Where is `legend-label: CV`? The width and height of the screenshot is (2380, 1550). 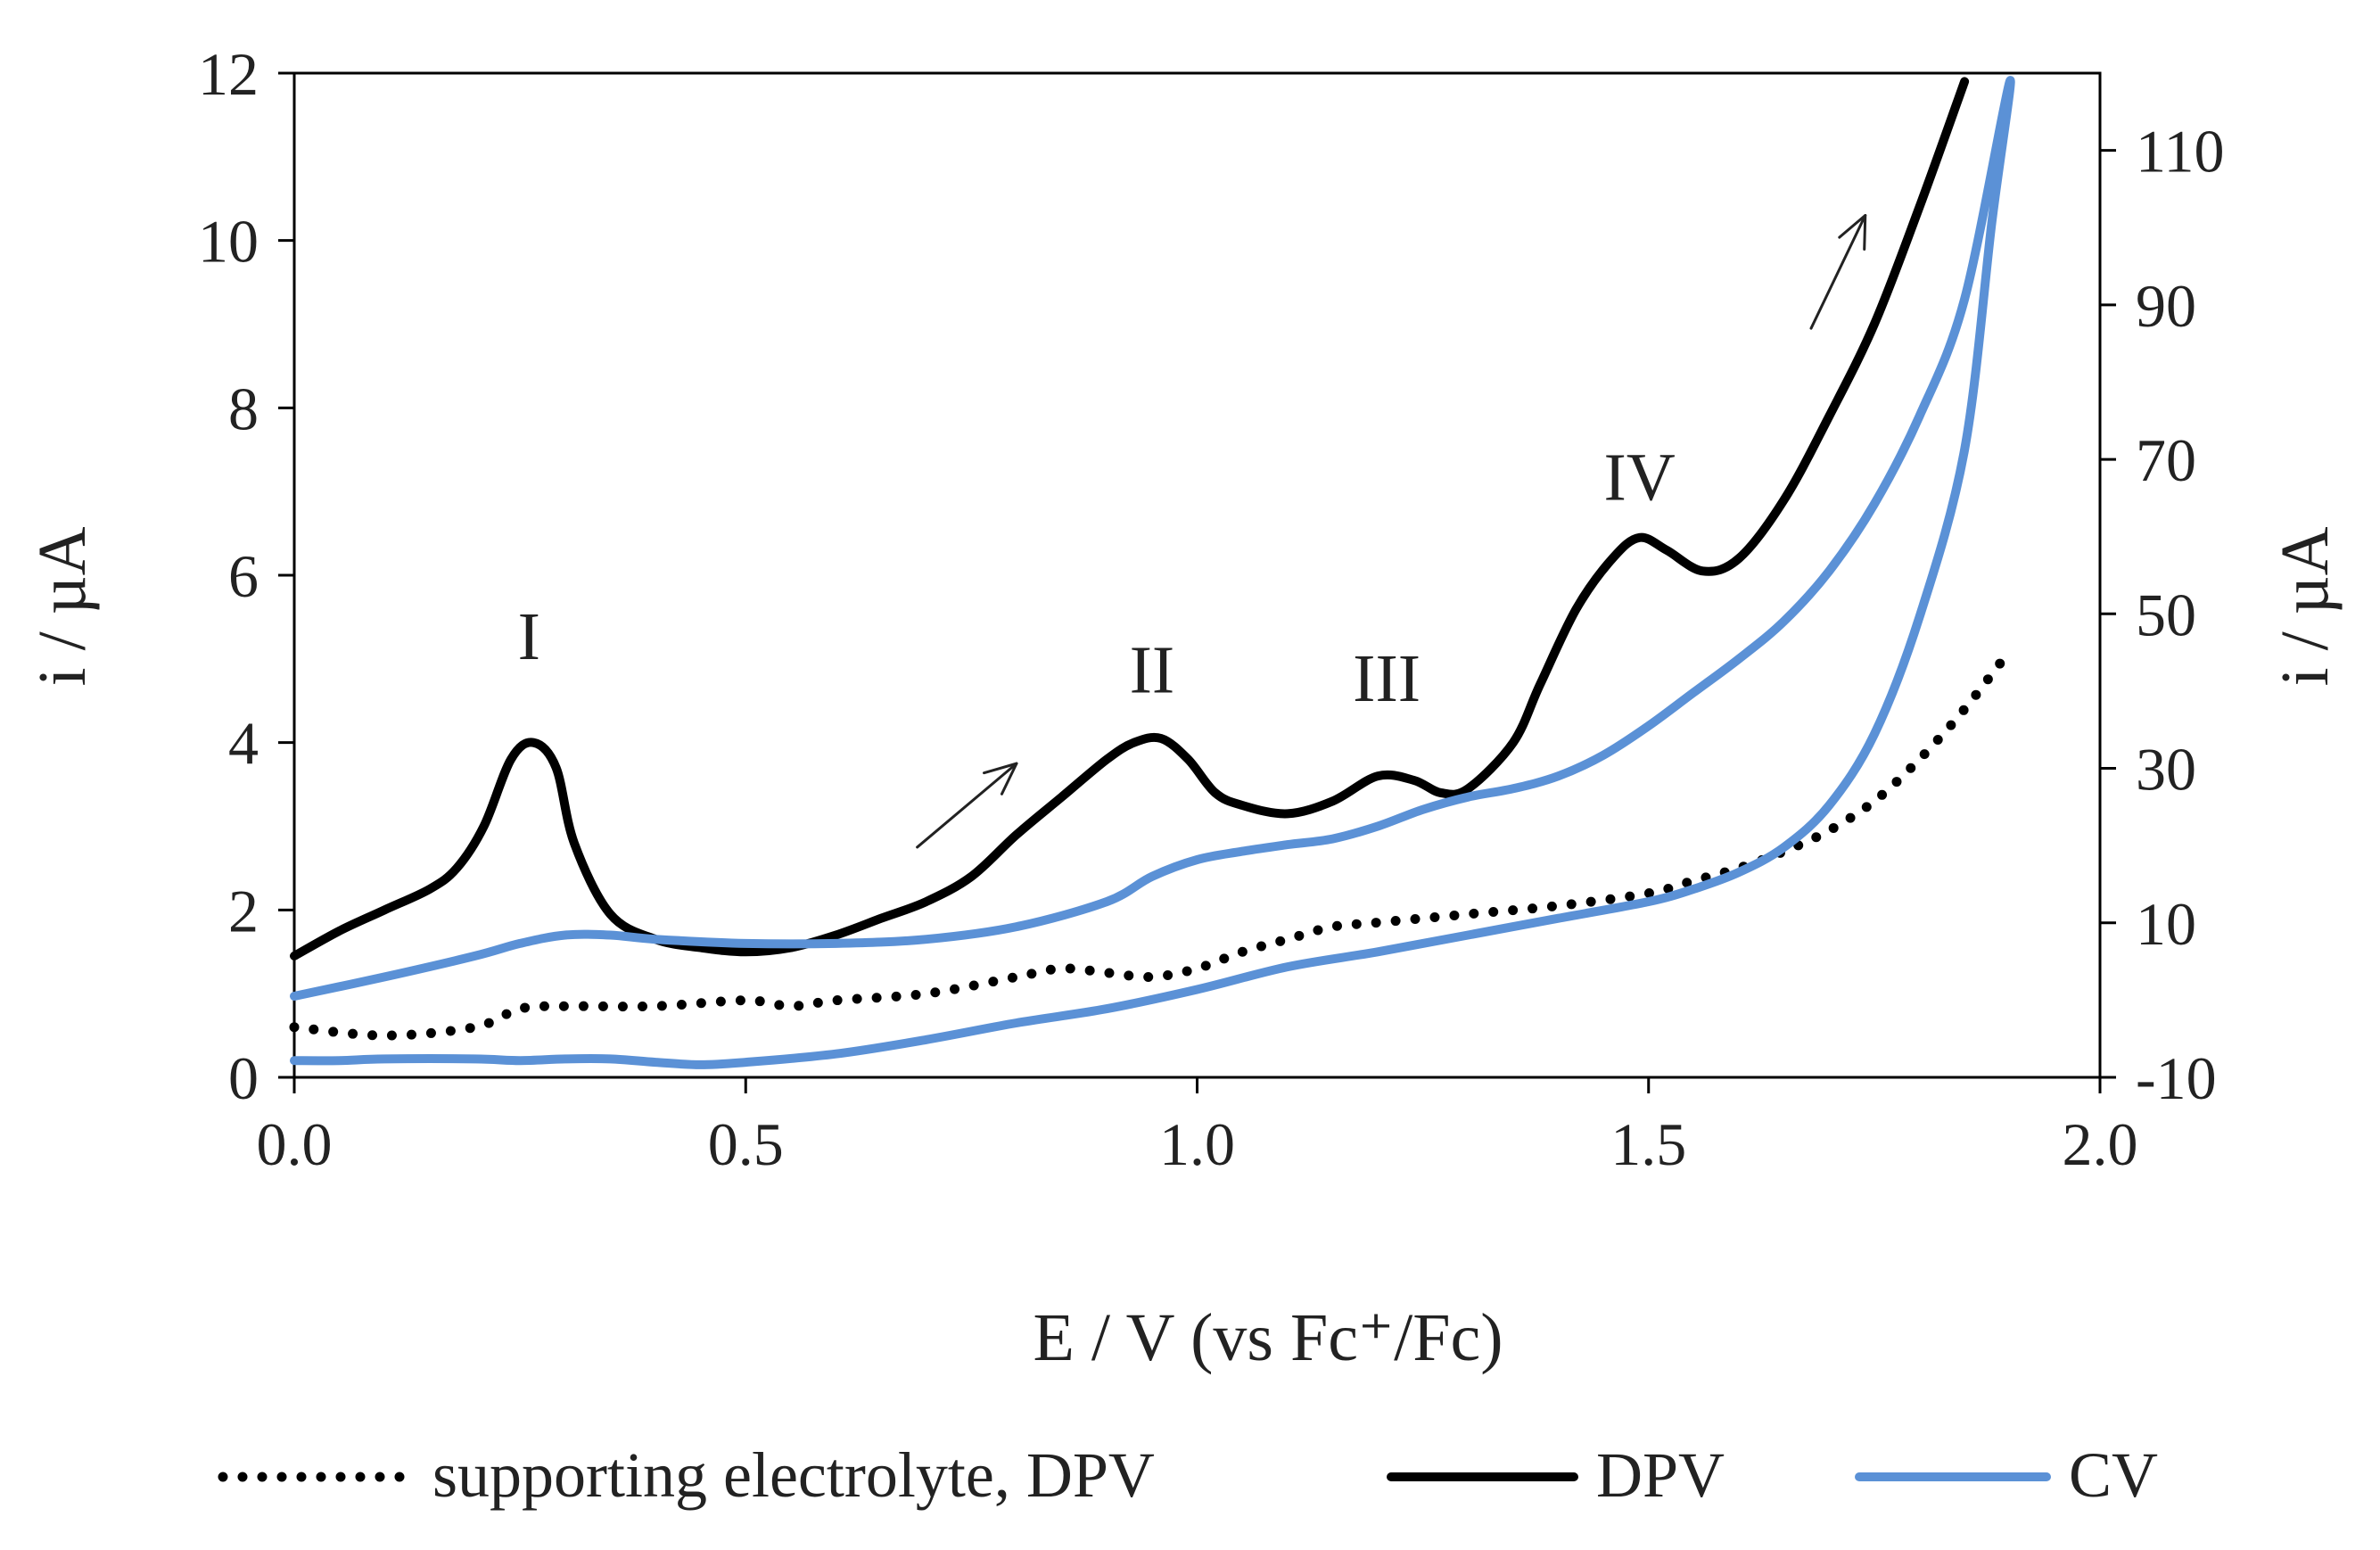 legend-label: CV is located at coordinates (2114, 1475).